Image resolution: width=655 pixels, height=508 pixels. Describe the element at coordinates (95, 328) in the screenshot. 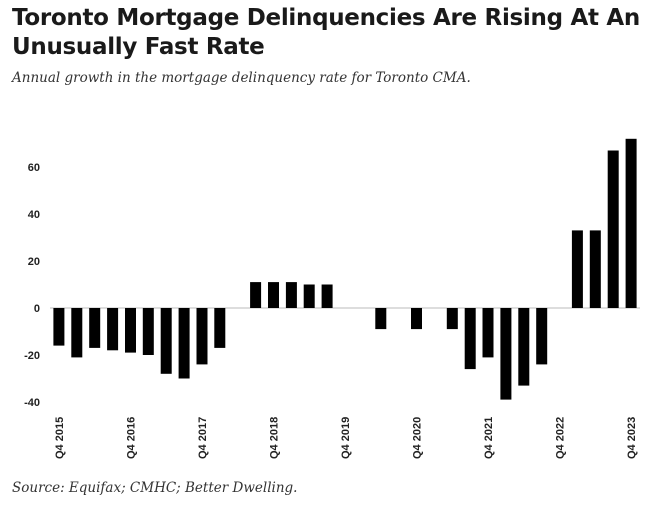

I see `bar-q2-2016` at that location.